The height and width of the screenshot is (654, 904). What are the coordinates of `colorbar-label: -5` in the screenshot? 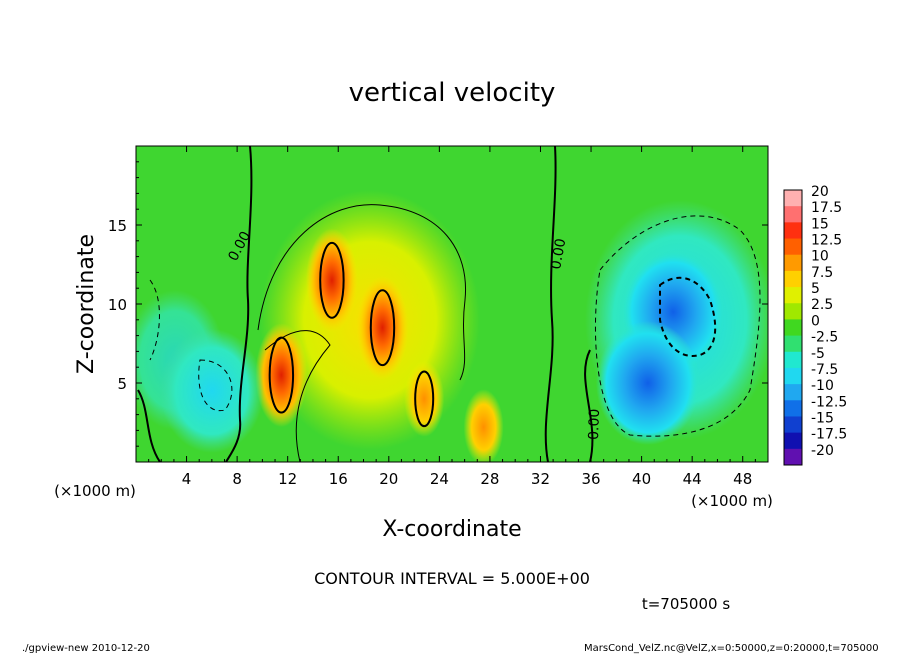 It's located at (818, 354).